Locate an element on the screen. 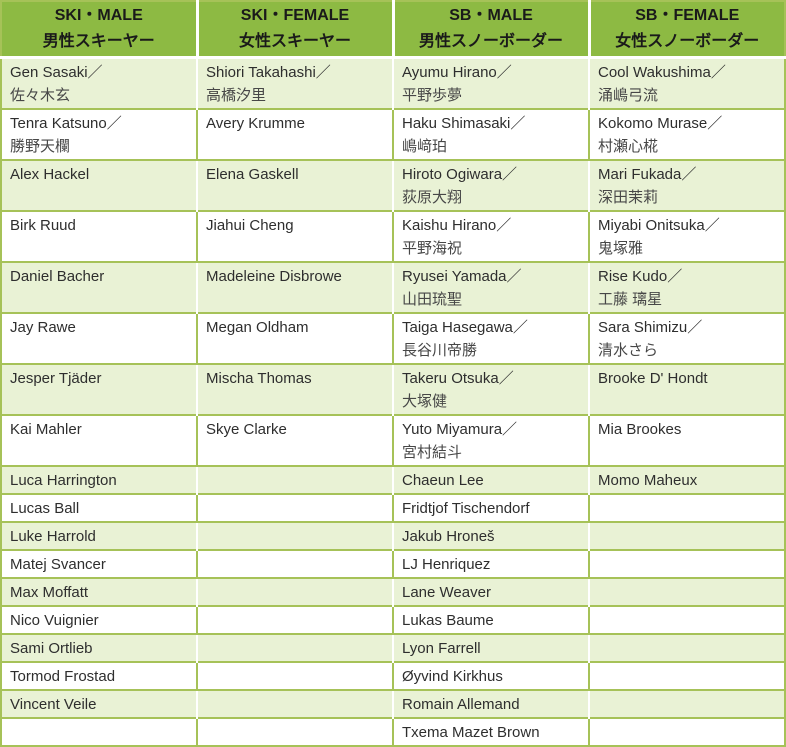  athlete-name-ja: 村瀬心椛 is located at coordinates (628, 146).